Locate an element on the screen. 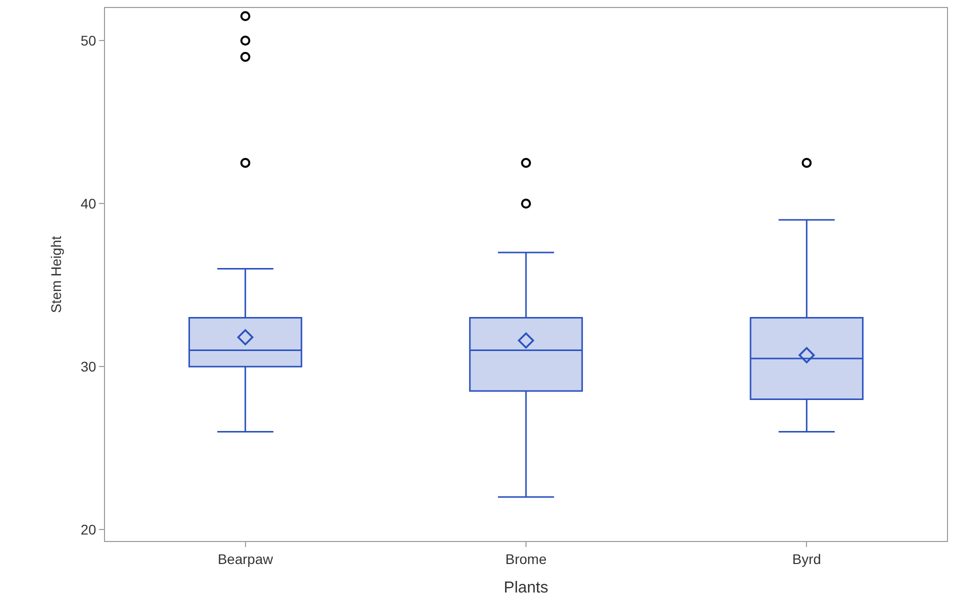 This screenshot has height=616, width=965. x-tick-label: Bearpaw is located at coordinates (246, 558).